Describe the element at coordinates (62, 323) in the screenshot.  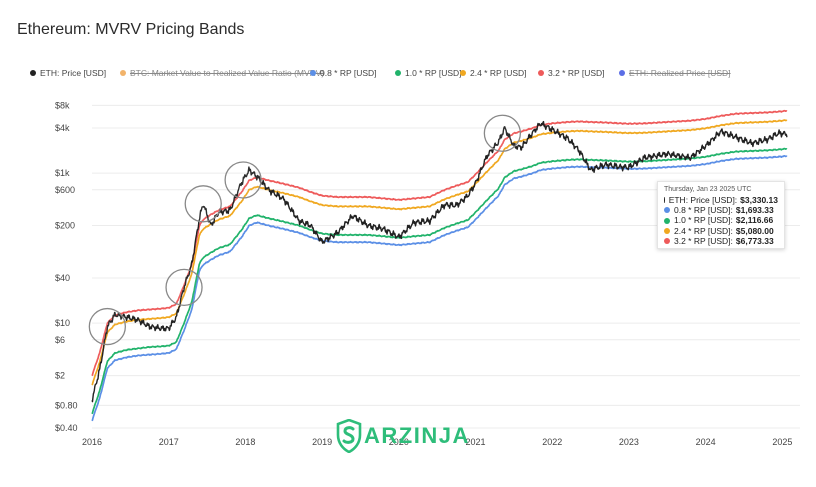
I see `y-tick-label: $10` at that location.